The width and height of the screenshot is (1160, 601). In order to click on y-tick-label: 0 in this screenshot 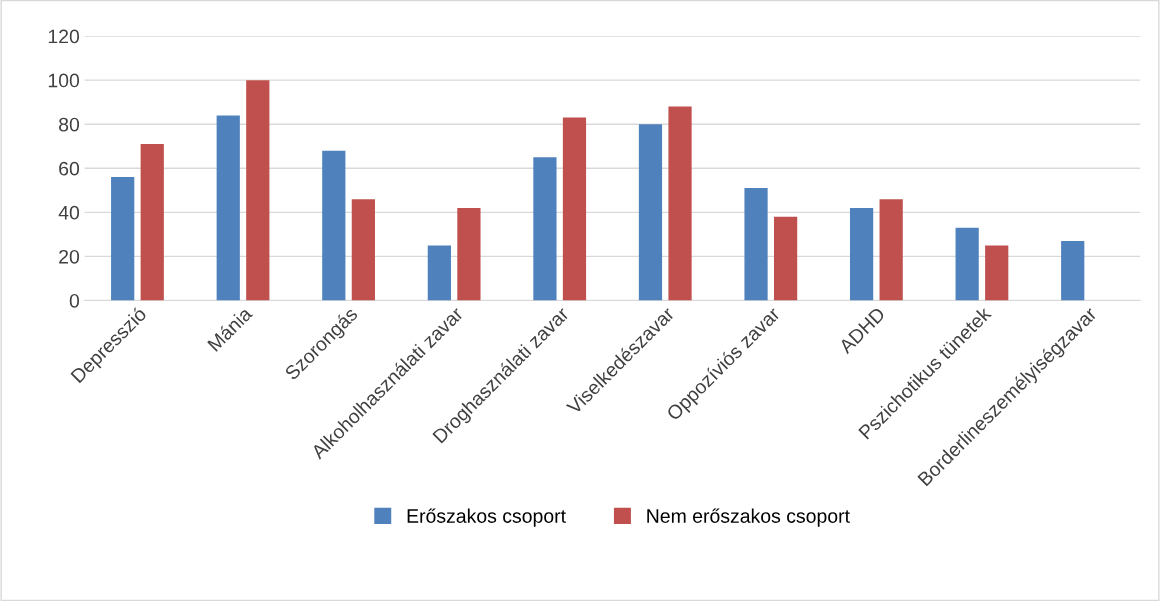, I will do `click(74, 300)`.